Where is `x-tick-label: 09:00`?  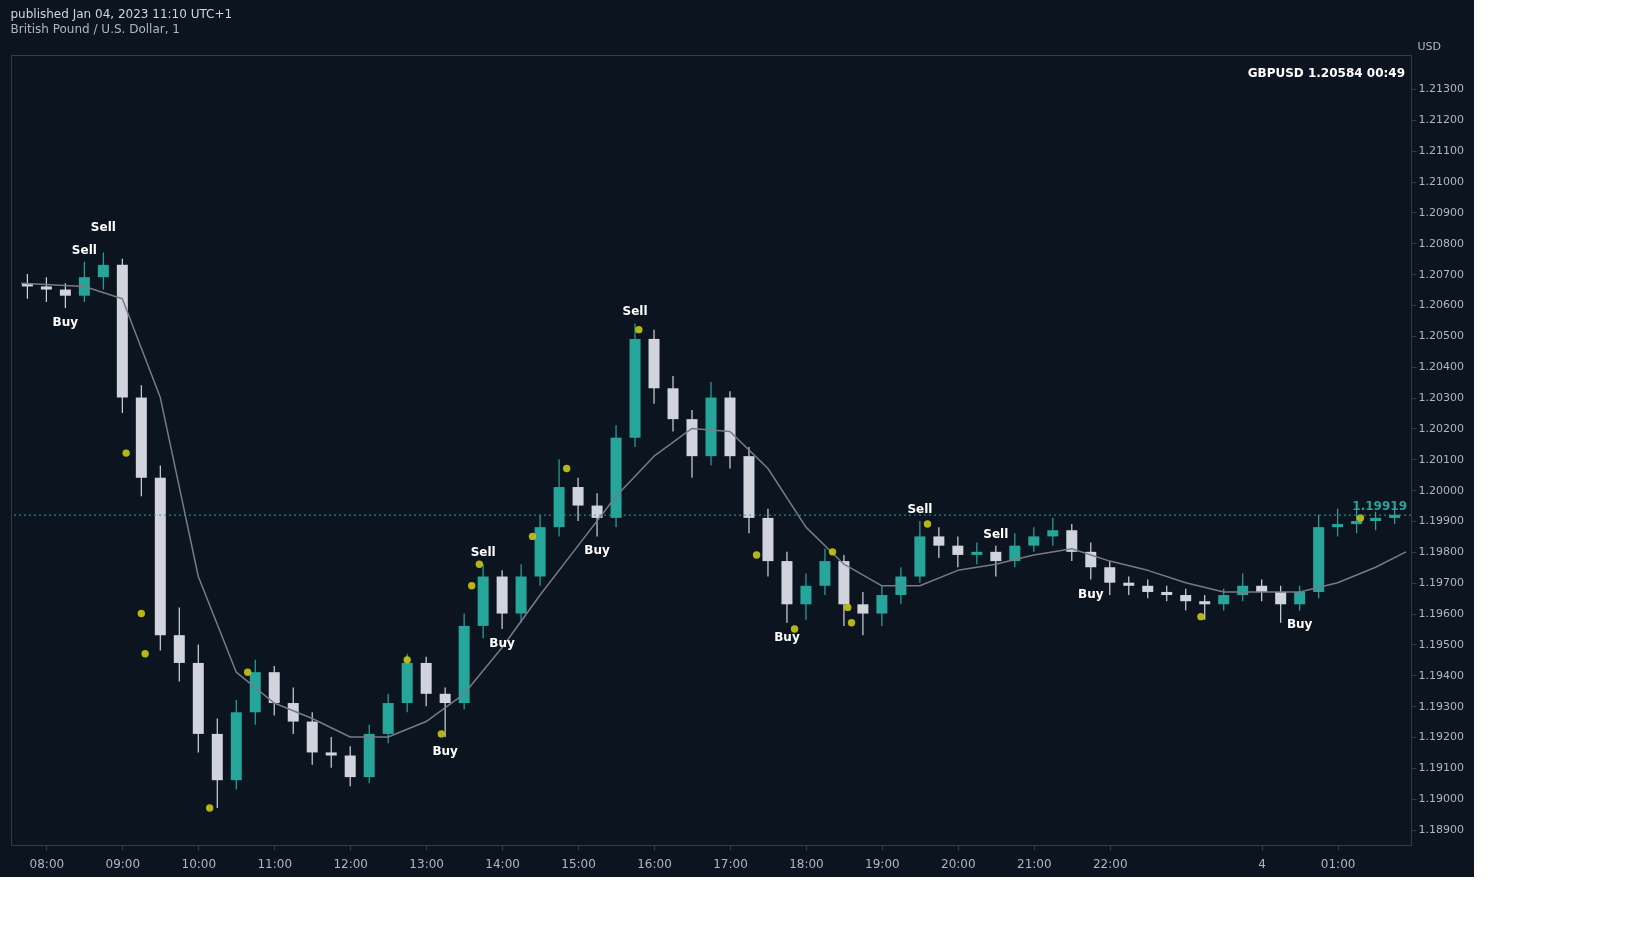 x-tick-label: 09:00 is located at coordinates (123, 863).